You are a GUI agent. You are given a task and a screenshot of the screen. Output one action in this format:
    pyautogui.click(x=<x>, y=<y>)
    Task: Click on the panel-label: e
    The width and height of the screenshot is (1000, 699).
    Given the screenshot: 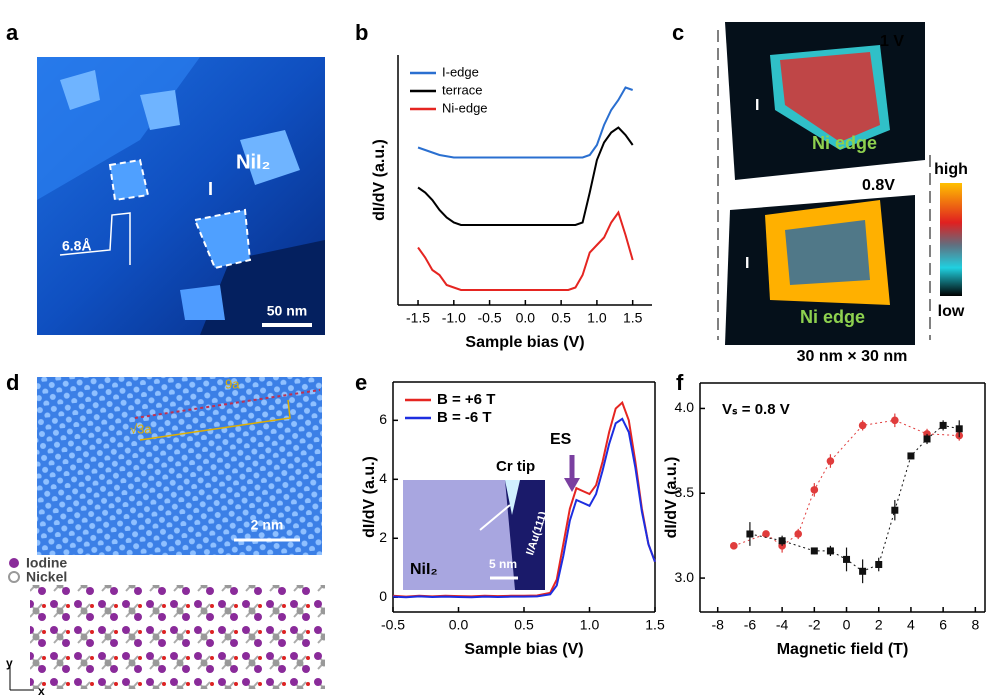 What is the action you would take?
    pyautogui.click(x=361, y=382)
    